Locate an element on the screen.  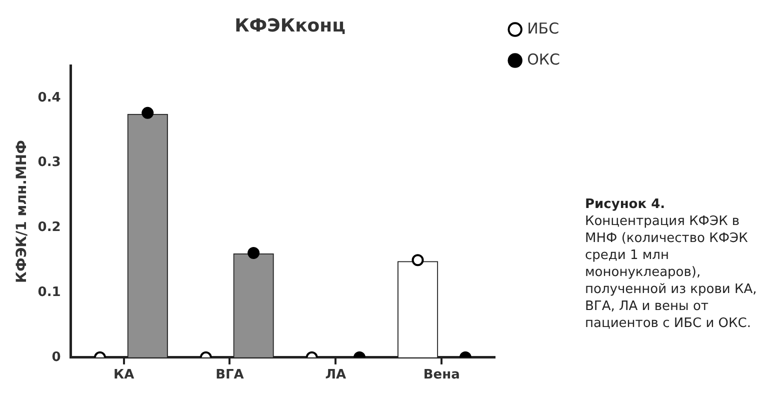
y-tick-label: 0.4 is located at coordinates (49, 98).